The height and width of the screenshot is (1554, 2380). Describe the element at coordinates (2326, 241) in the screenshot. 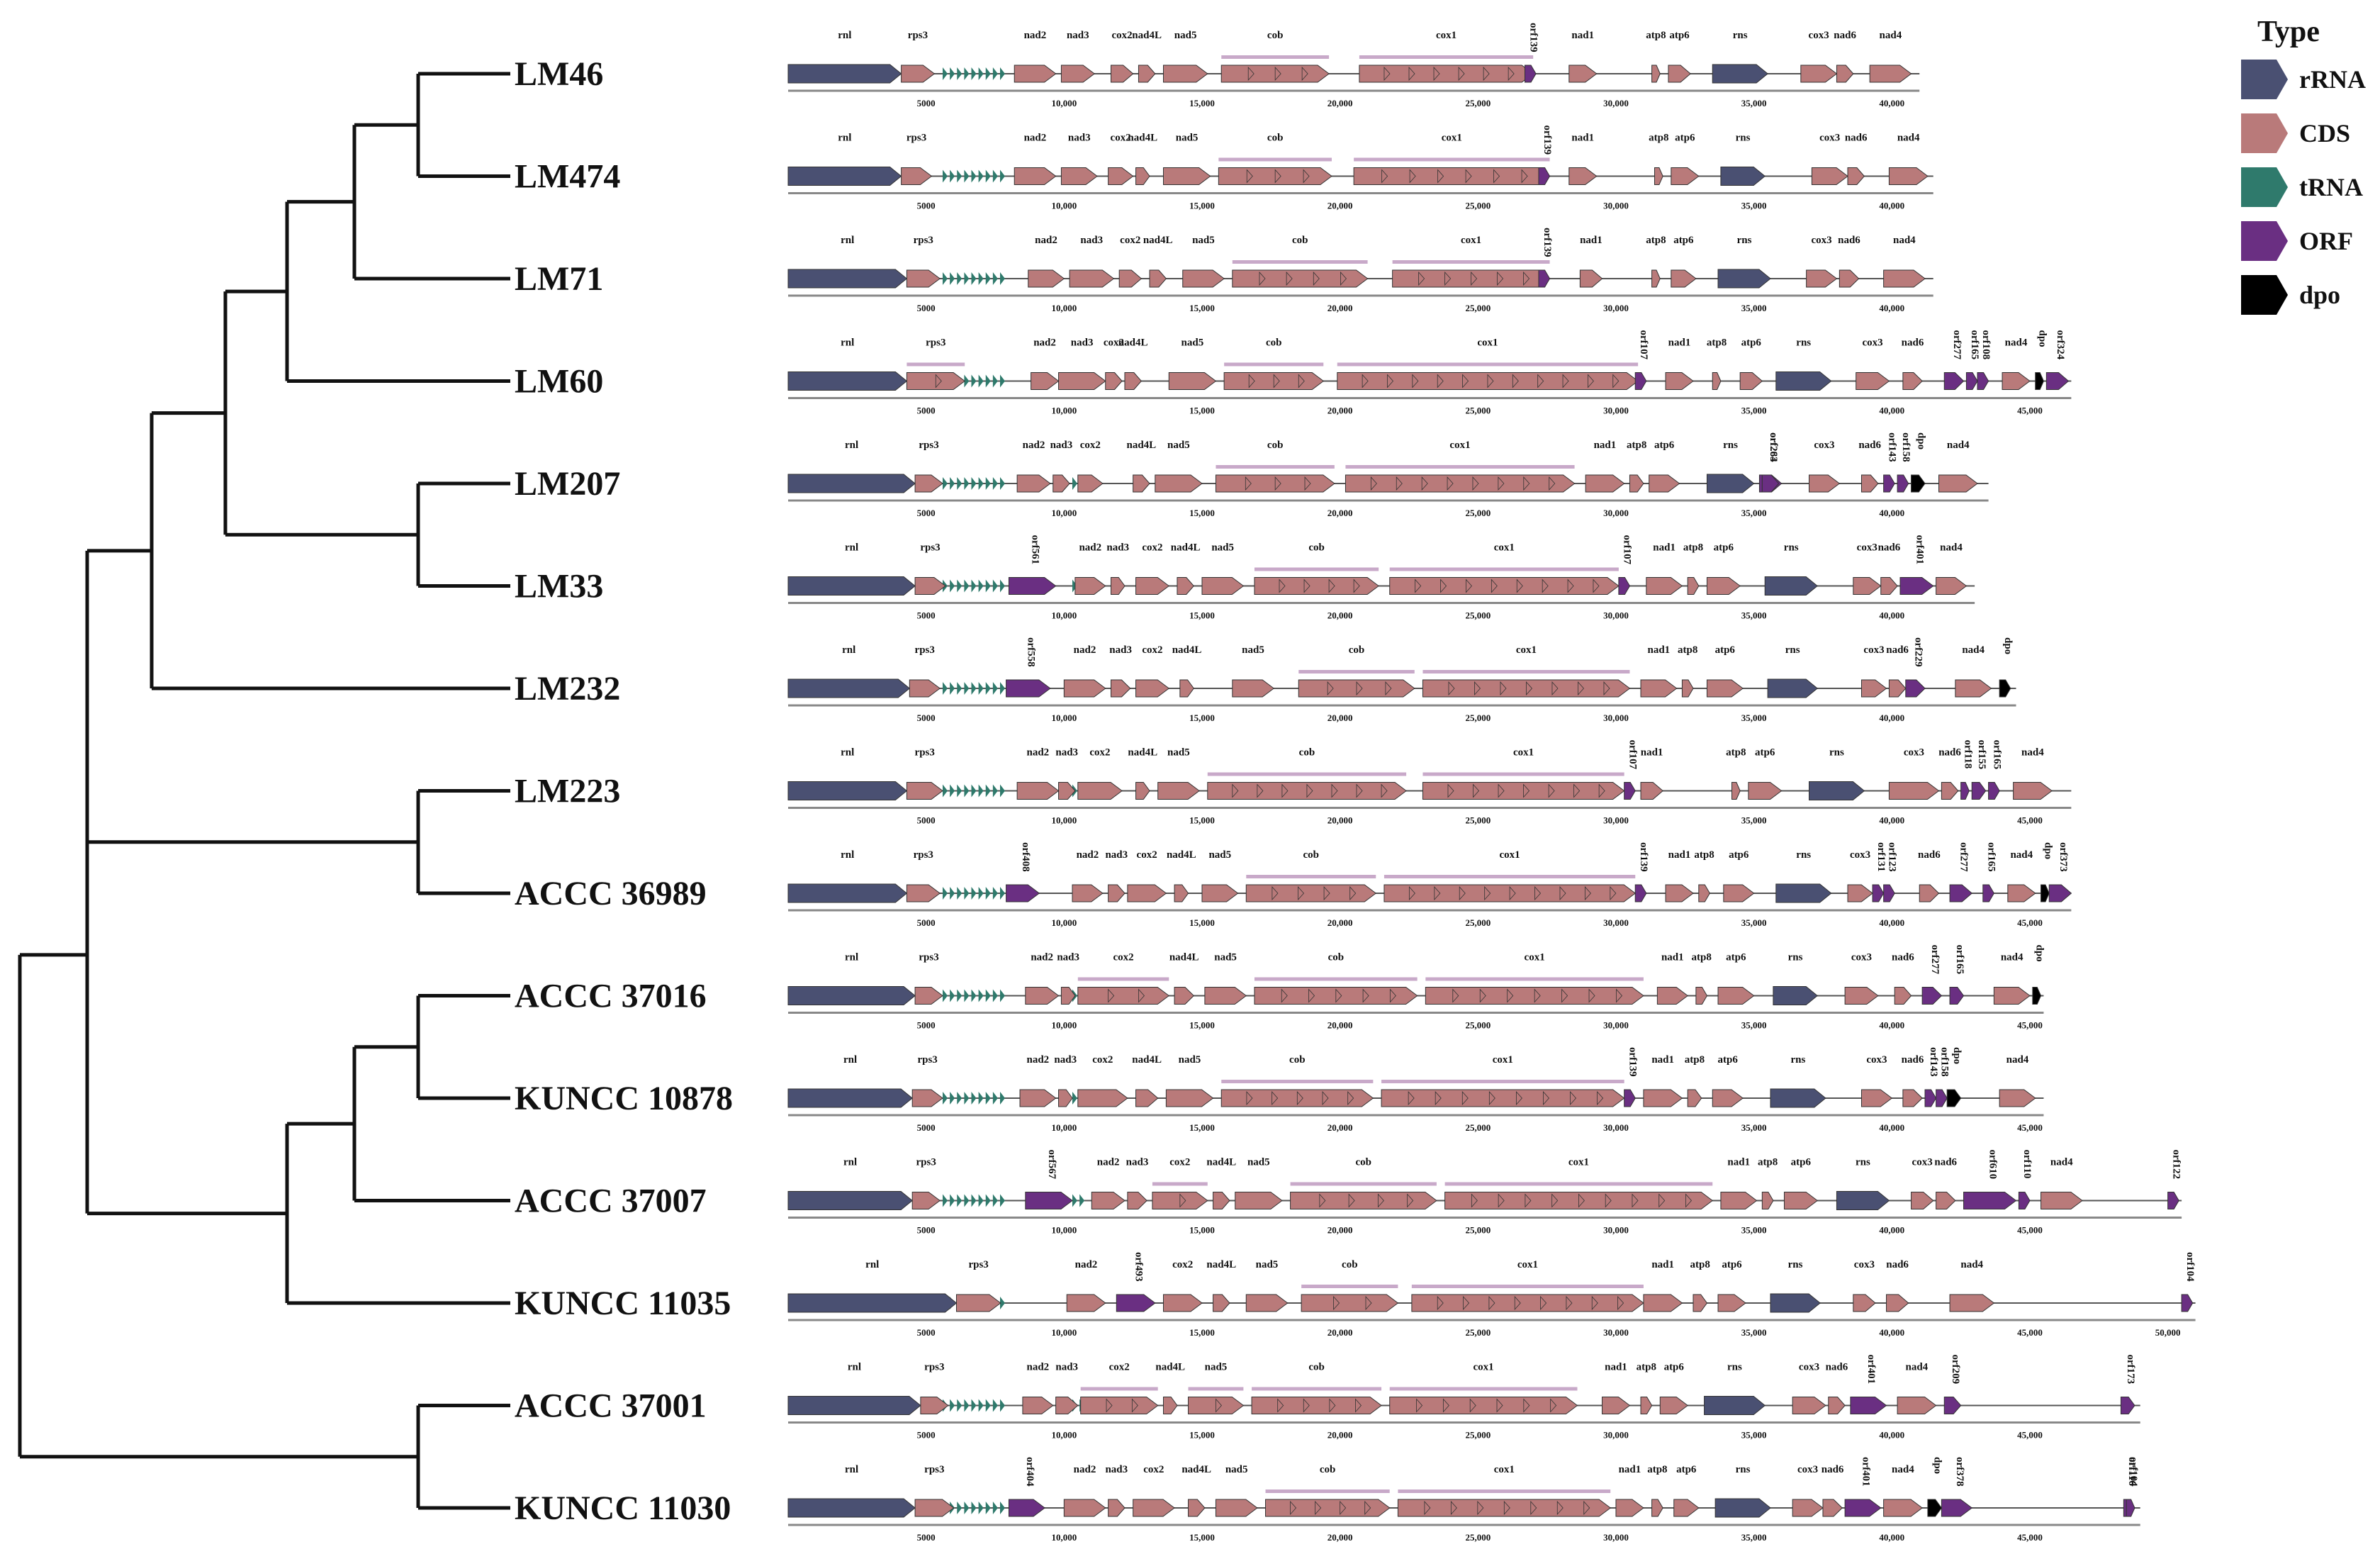

I see `legend-label: ORF` at that location.